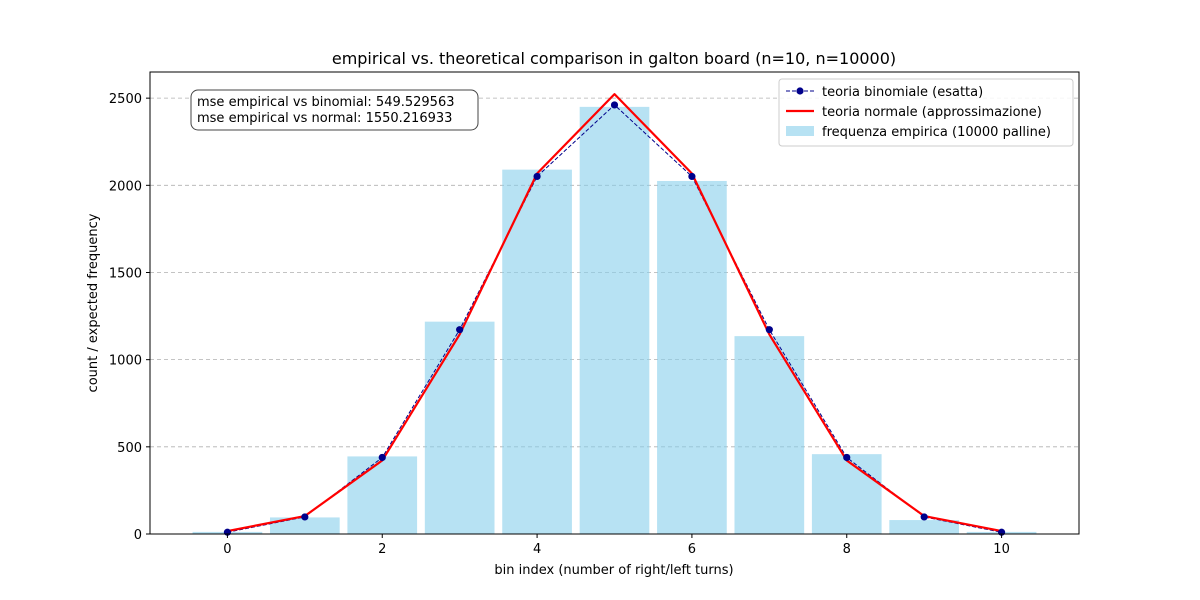 This screenshot has height=600, width=1200. I want to click on mse-normal-text: mse empirical vs normal: 1550.216933, so click(324, 118).